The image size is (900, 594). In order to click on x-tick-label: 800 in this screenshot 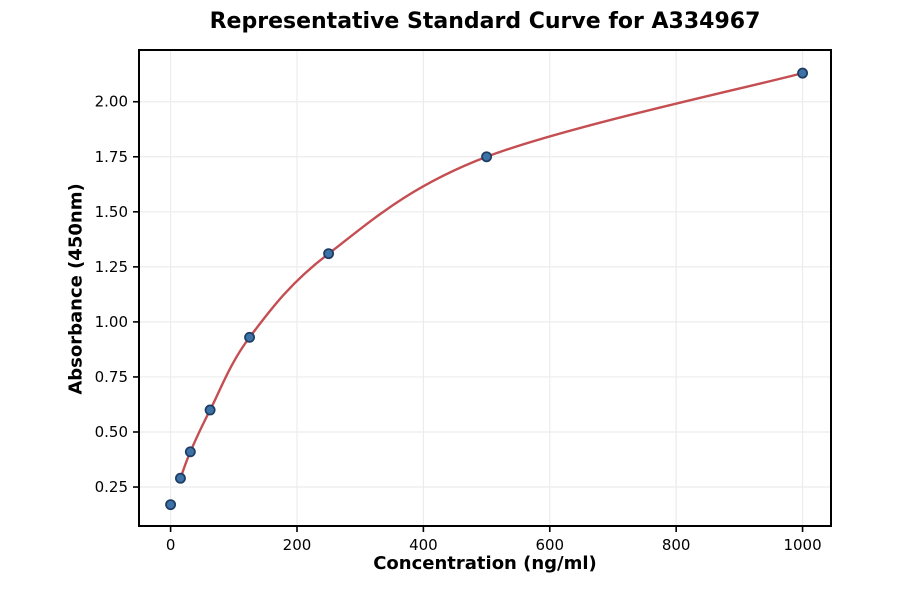, I will do `click(676, 545)`.